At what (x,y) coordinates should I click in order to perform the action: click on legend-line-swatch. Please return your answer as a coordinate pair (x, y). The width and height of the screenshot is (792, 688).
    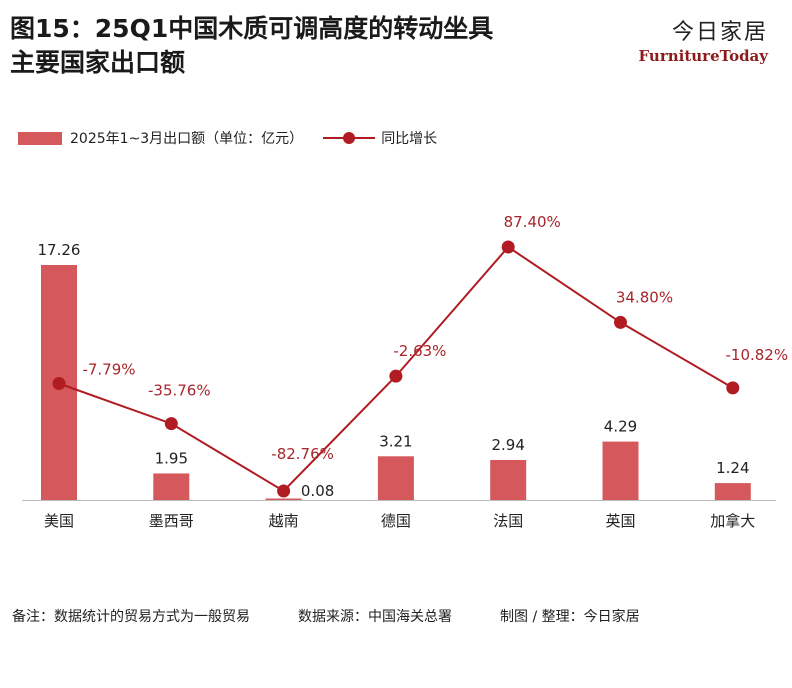
    Looking at the image, I should click on (349, 138).